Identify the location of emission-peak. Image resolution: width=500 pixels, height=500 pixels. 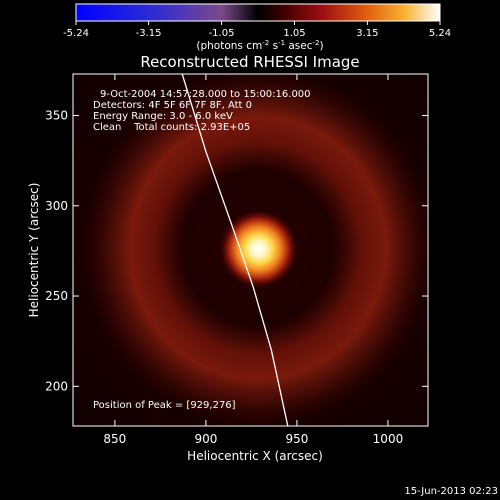
(258, 249).